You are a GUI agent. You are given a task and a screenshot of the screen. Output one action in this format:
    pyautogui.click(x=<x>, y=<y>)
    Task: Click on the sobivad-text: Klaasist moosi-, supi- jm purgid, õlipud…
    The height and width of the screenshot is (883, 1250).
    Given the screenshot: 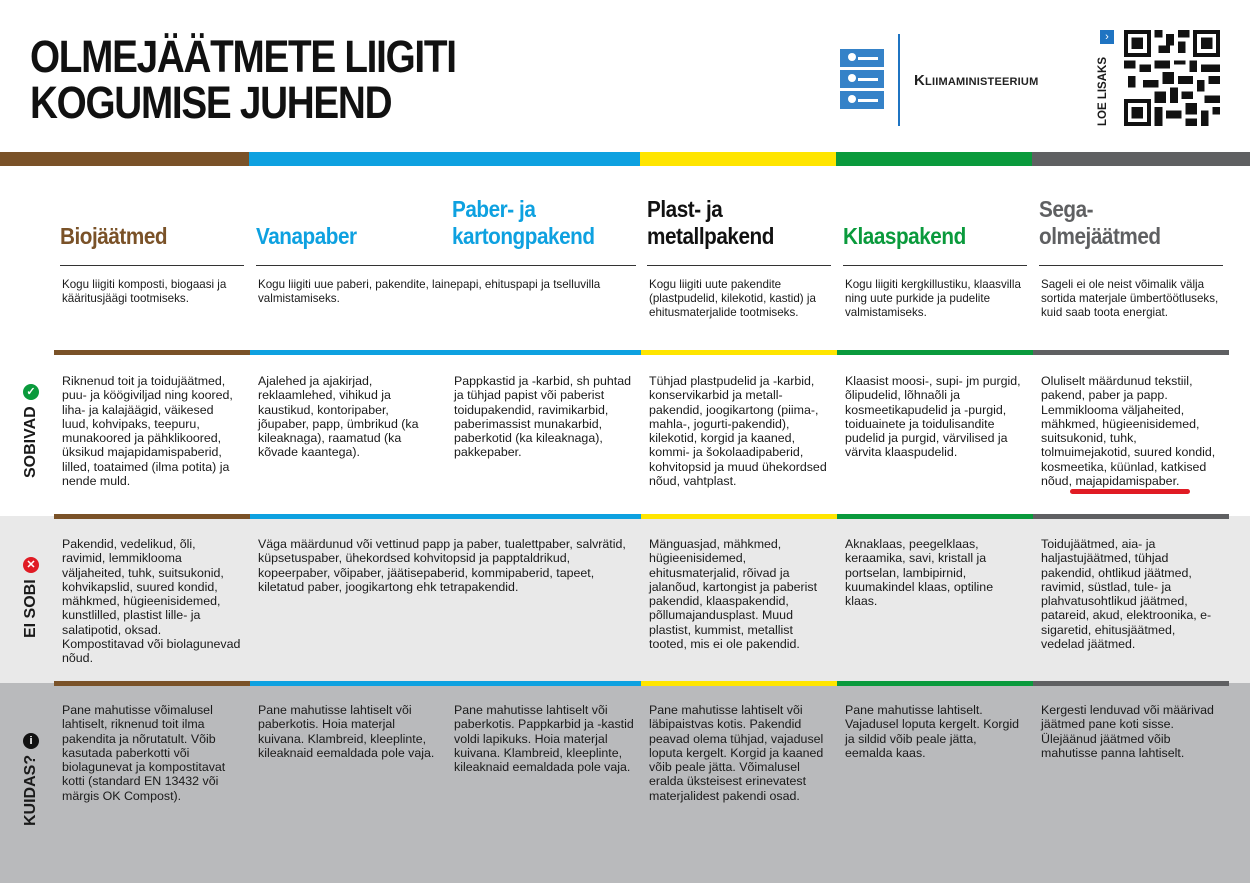 What is the action you would take?
    pyautogui.click(x=933, y=417)
    